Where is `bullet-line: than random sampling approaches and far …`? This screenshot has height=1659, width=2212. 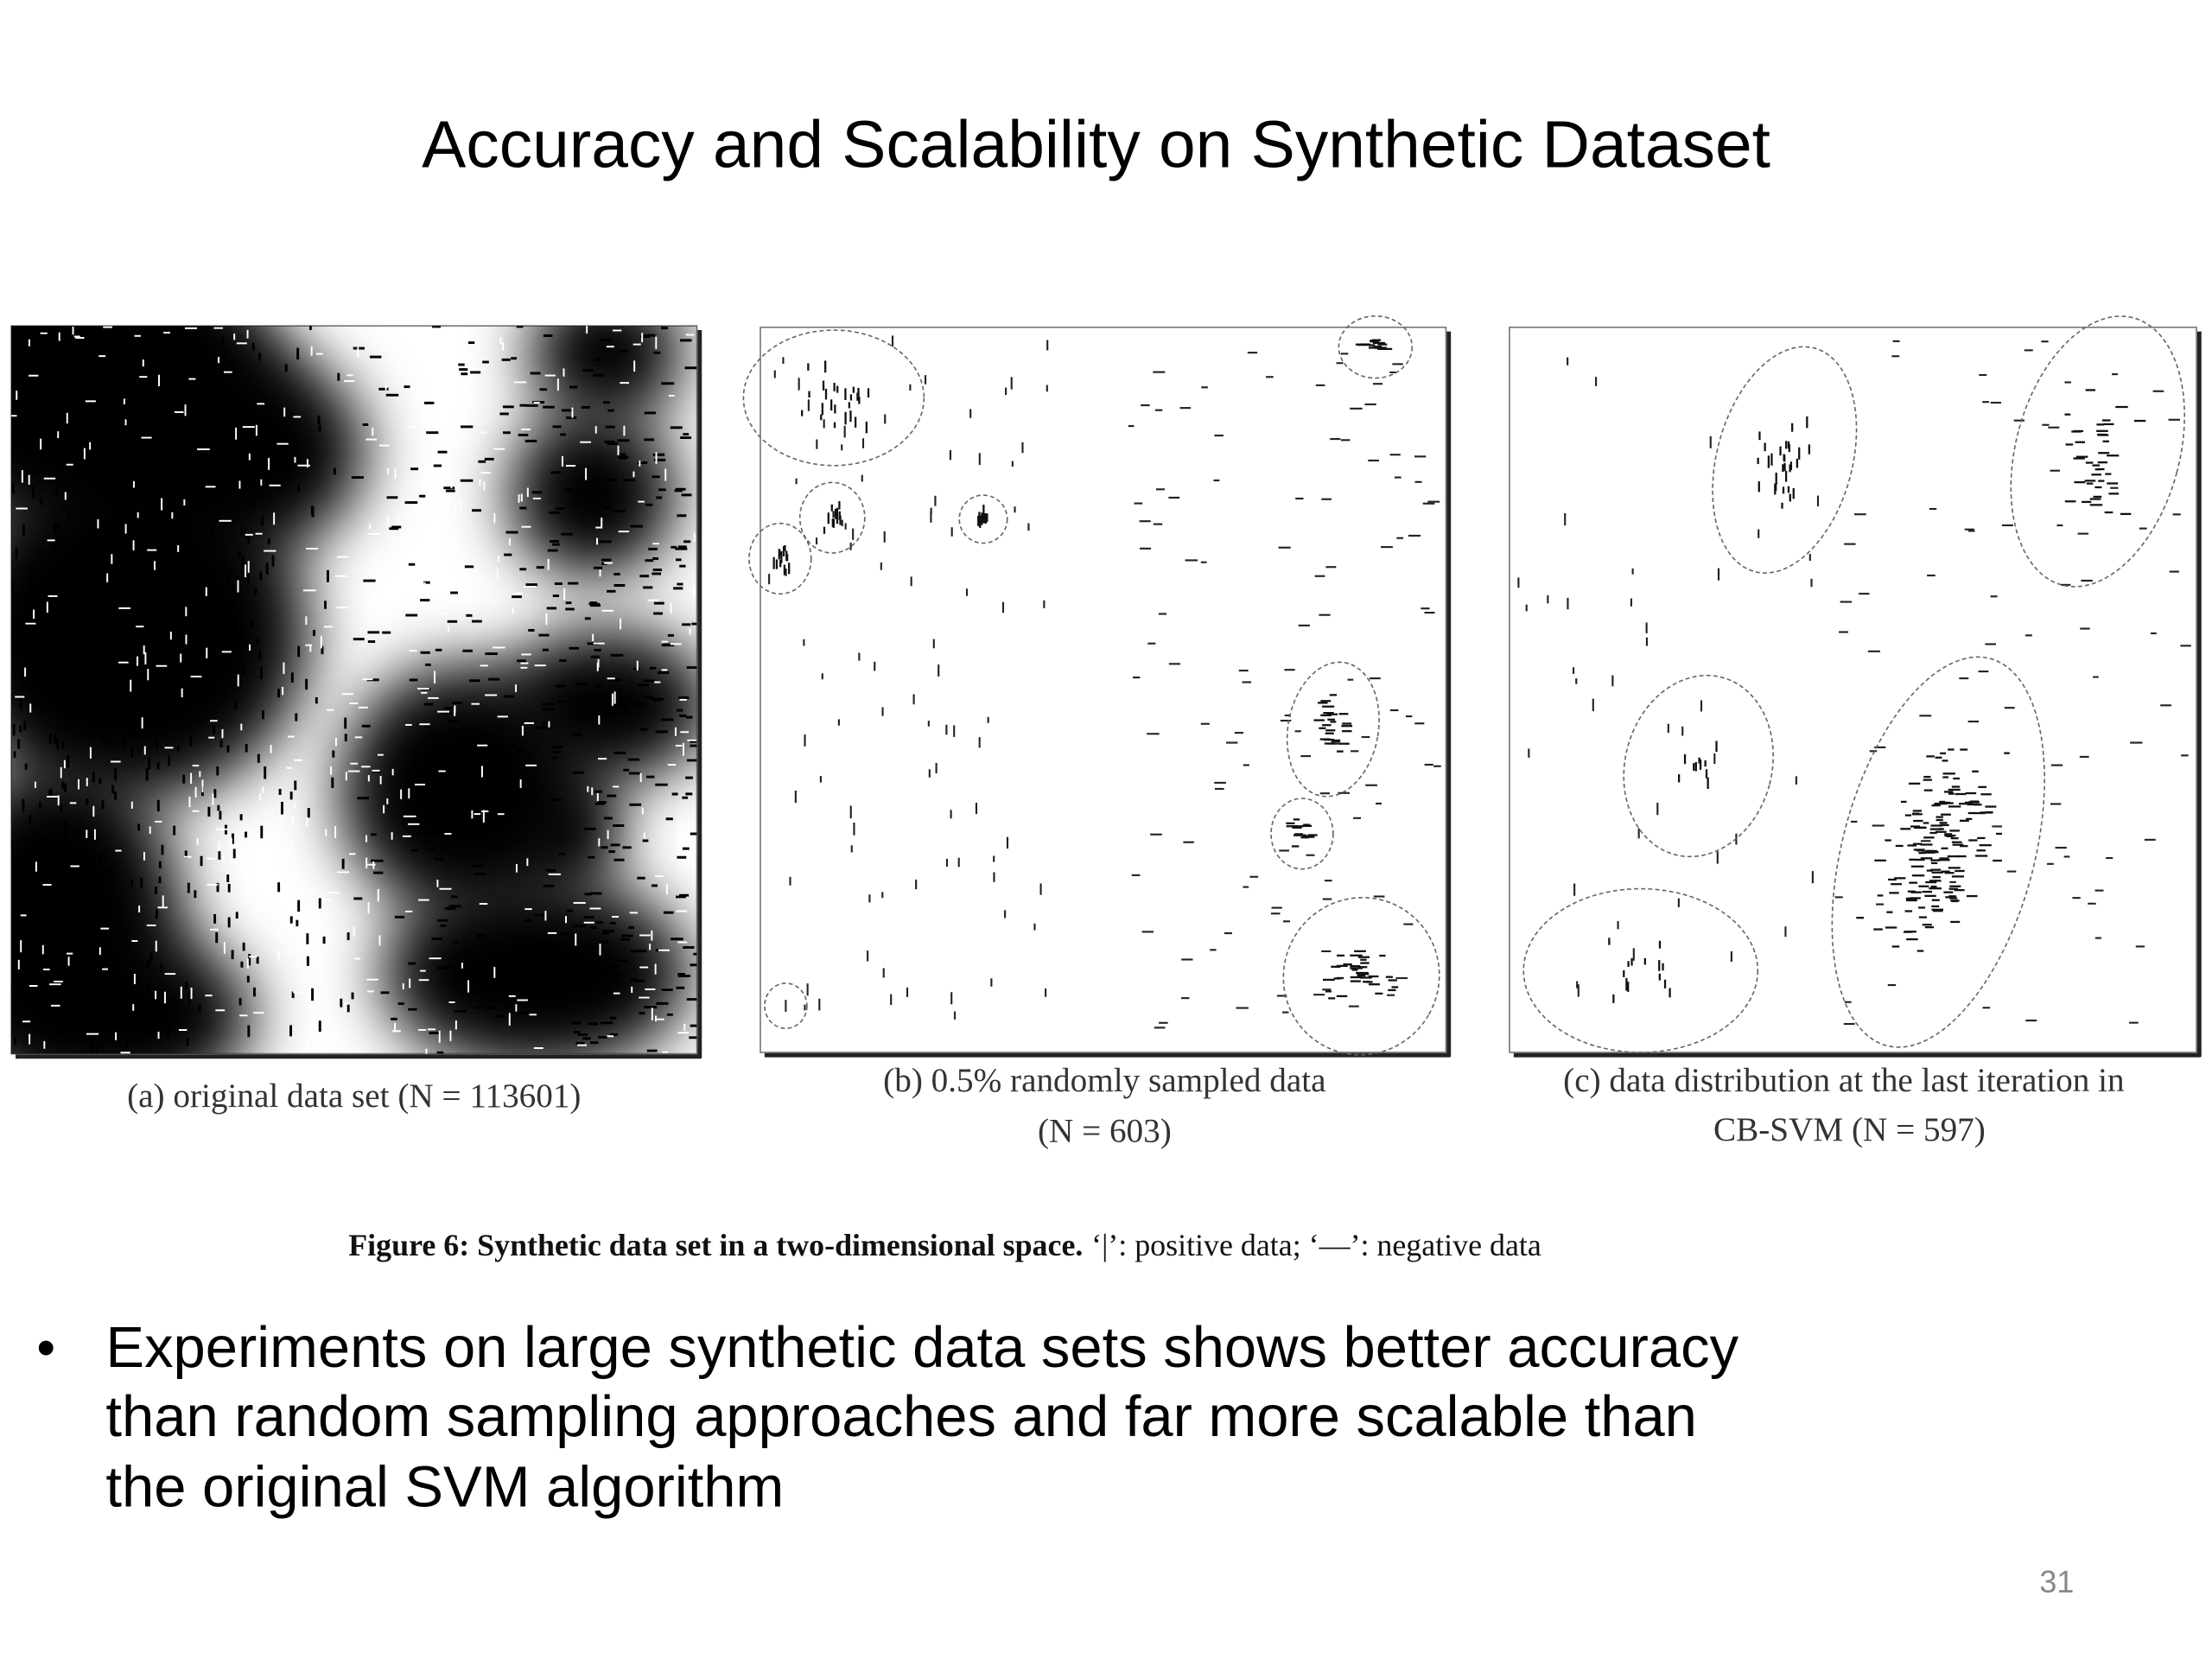 bullet-line: than random sampling approaches and far … is located at coordinates (901, 1416).